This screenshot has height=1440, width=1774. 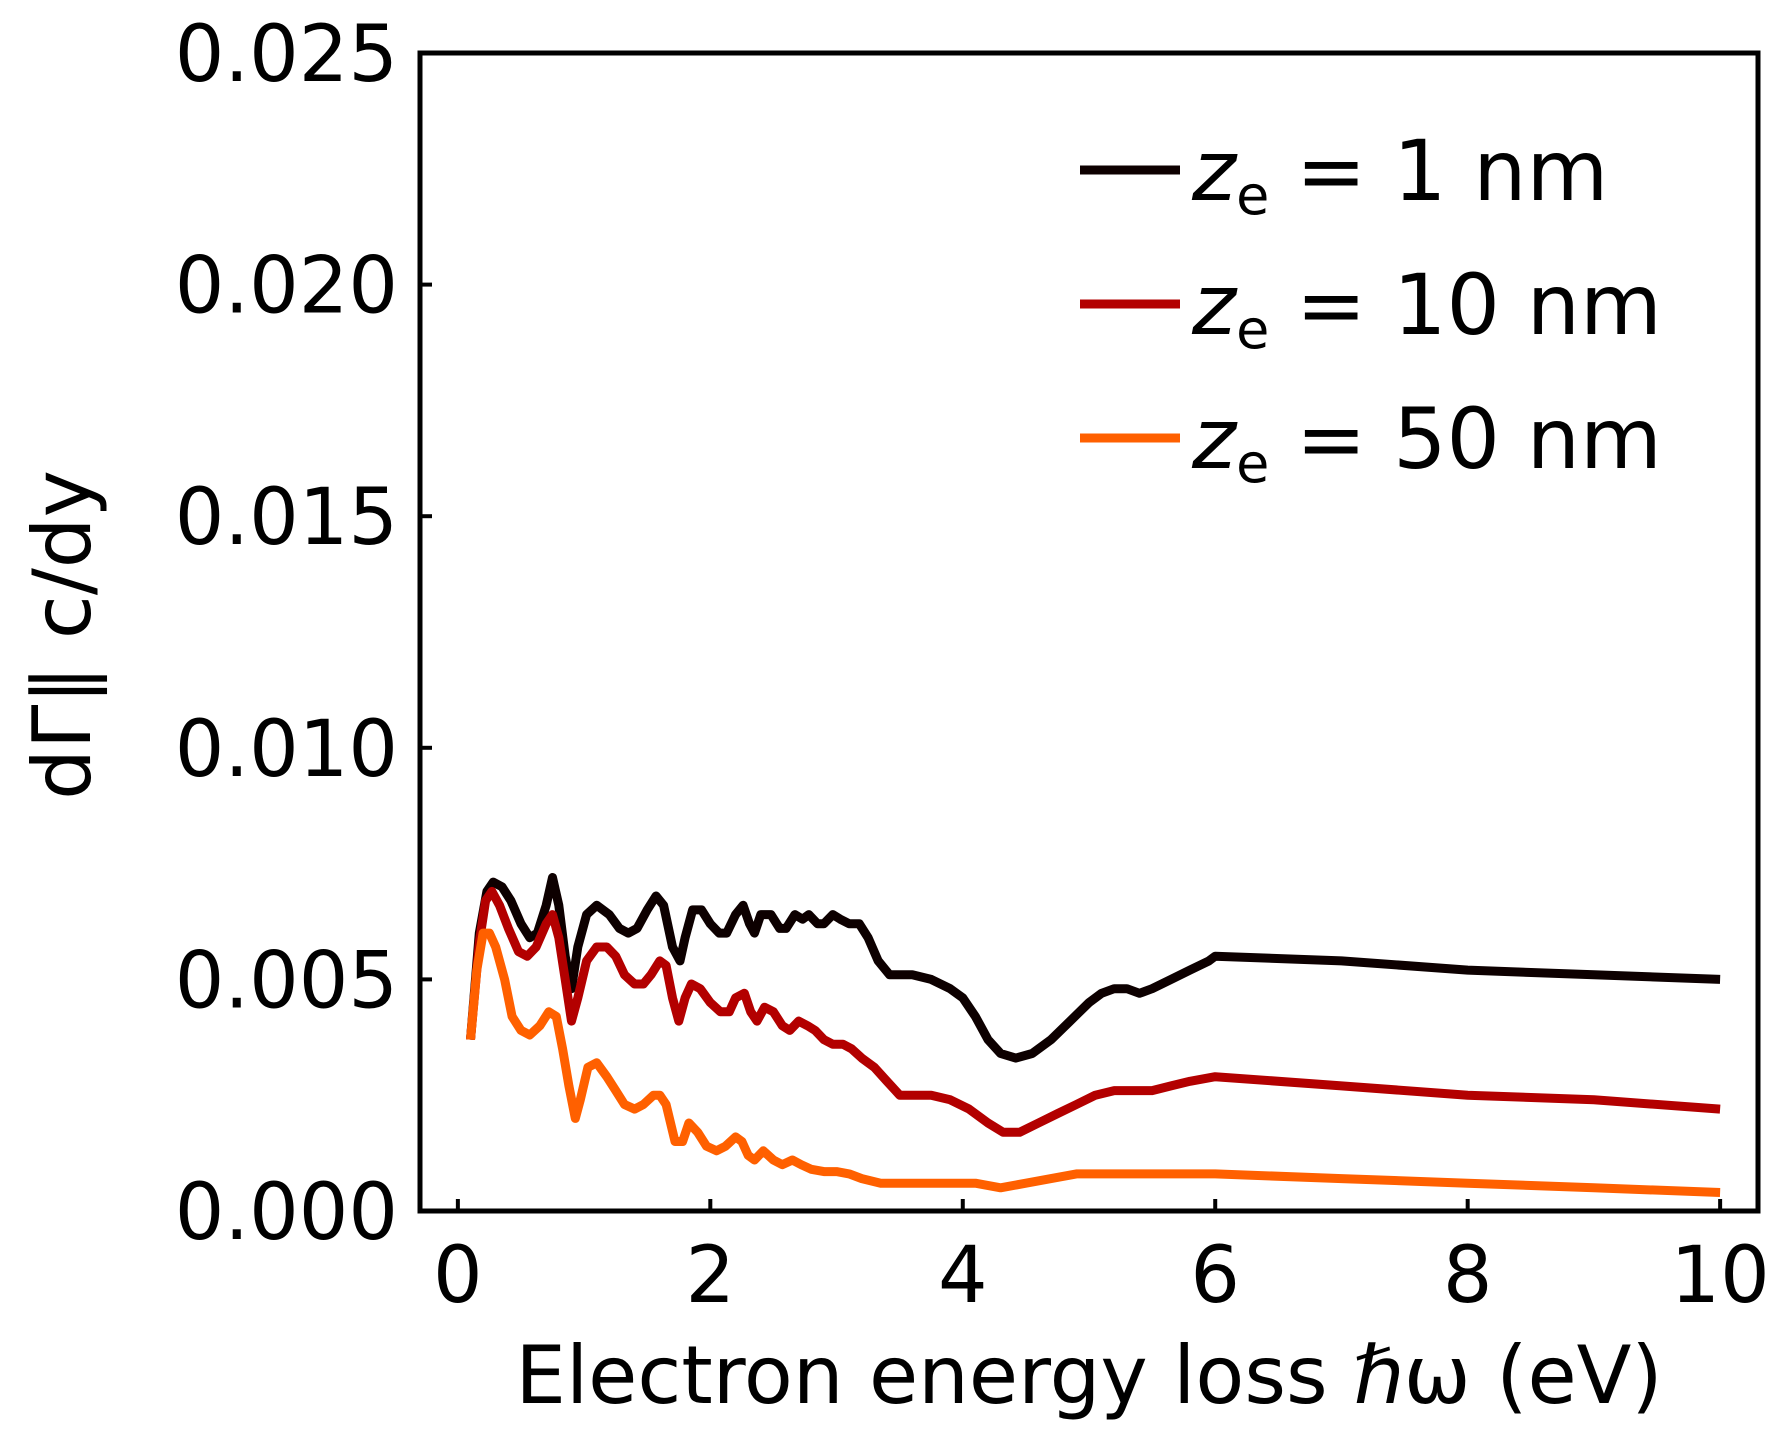 I want to click on y-tick-label: 0.000, so click(x=286, y=1213).